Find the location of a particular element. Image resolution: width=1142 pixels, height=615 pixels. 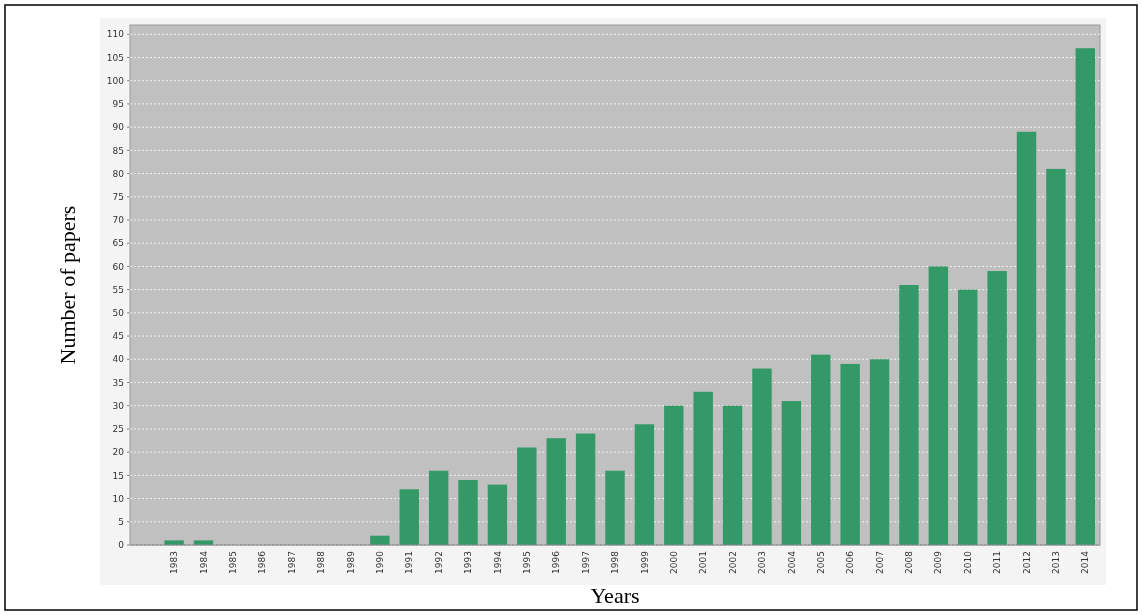

y-tick-label: 0 is located at coordinates (121, 545).